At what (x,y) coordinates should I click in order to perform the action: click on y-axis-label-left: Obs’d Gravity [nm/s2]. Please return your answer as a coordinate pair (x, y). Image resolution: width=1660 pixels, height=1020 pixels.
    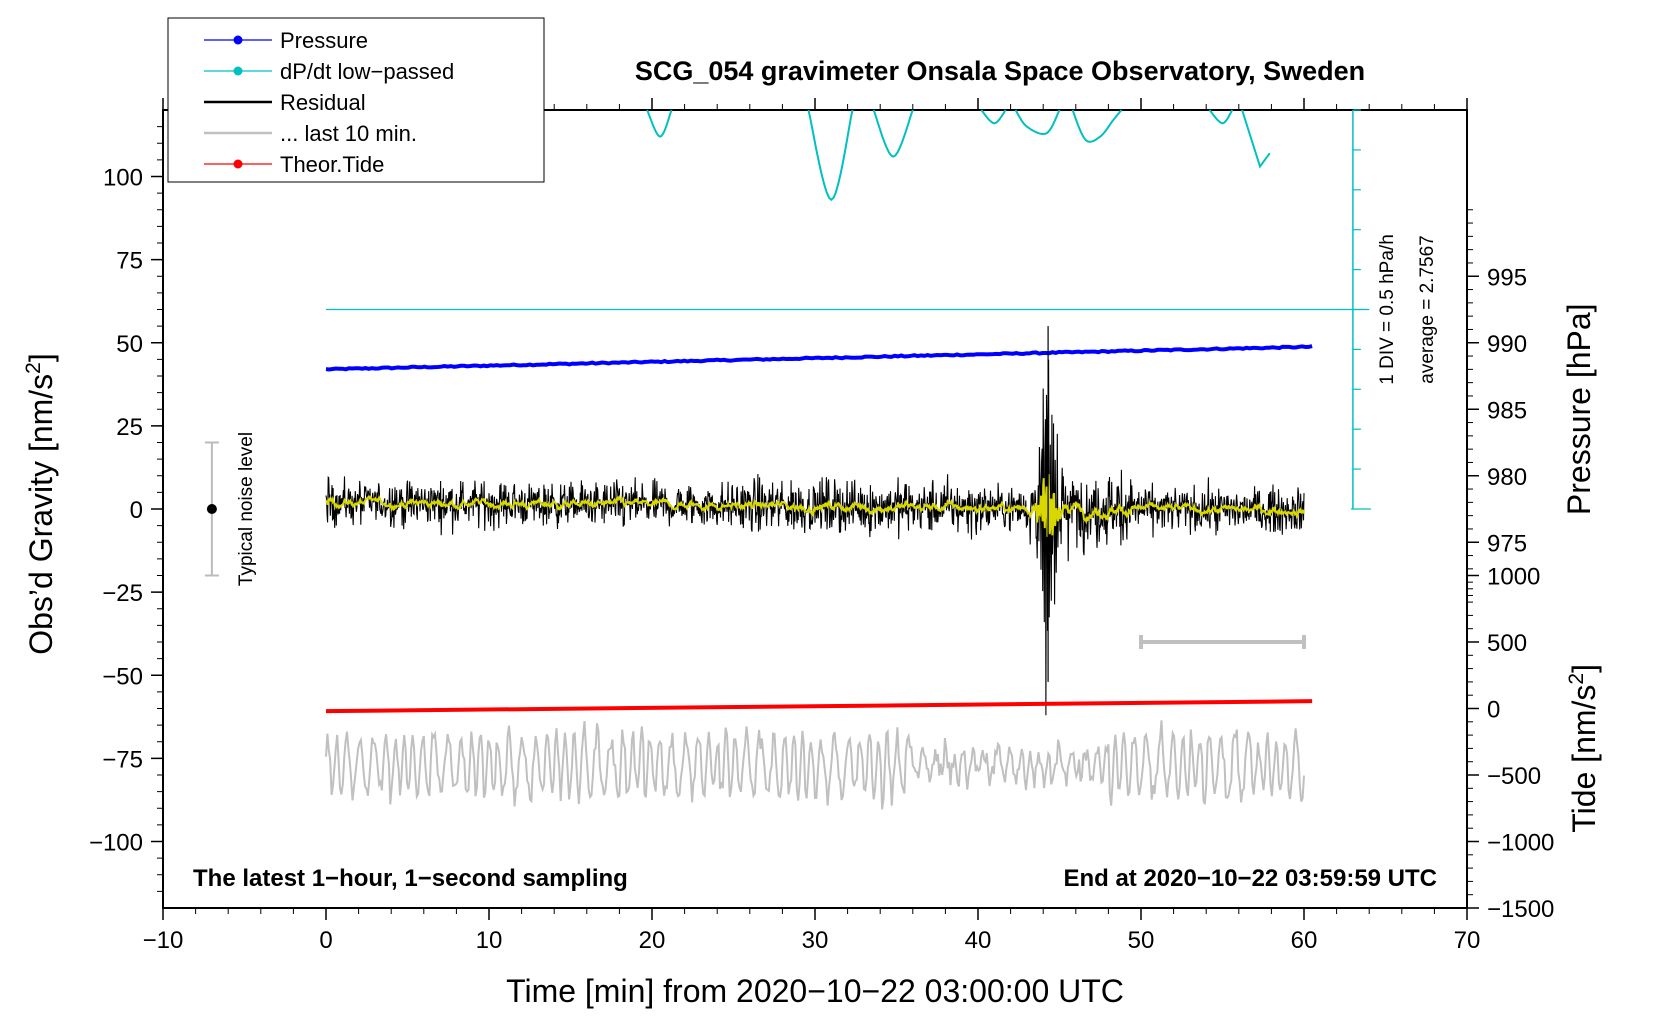
    Looking at the image, I should click on (40, 504).